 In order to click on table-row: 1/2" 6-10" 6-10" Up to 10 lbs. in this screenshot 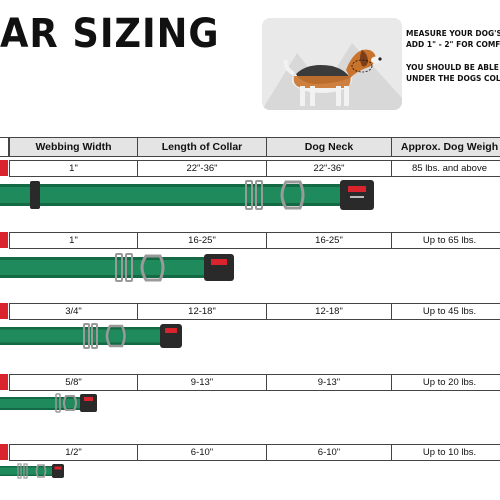, I will do `click(250, 453)`.